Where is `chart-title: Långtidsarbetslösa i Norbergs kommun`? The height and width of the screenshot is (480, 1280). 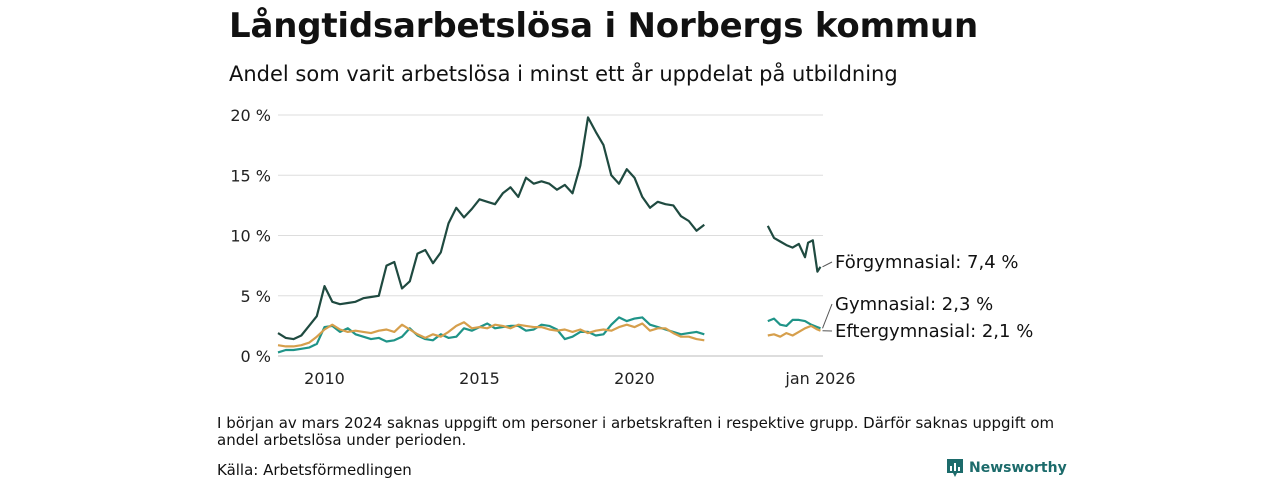 chart-title: Långtidsarbetslösa i Norbergs kommun is located at coordinates (604, 26).